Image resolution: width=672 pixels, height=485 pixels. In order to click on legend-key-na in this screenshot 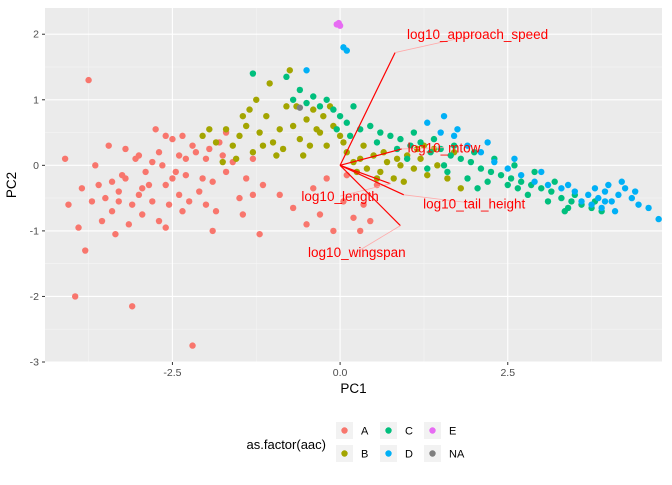, I will do `click(432, 453)`.